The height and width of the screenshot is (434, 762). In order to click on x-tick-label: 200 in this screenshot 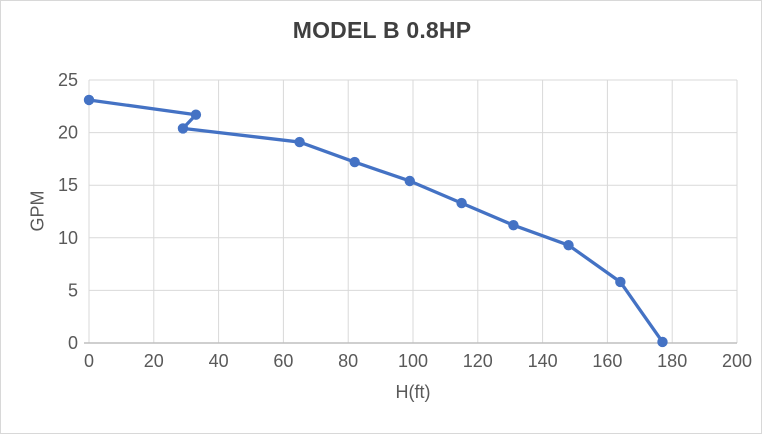, I will do `click(737, 361)`.